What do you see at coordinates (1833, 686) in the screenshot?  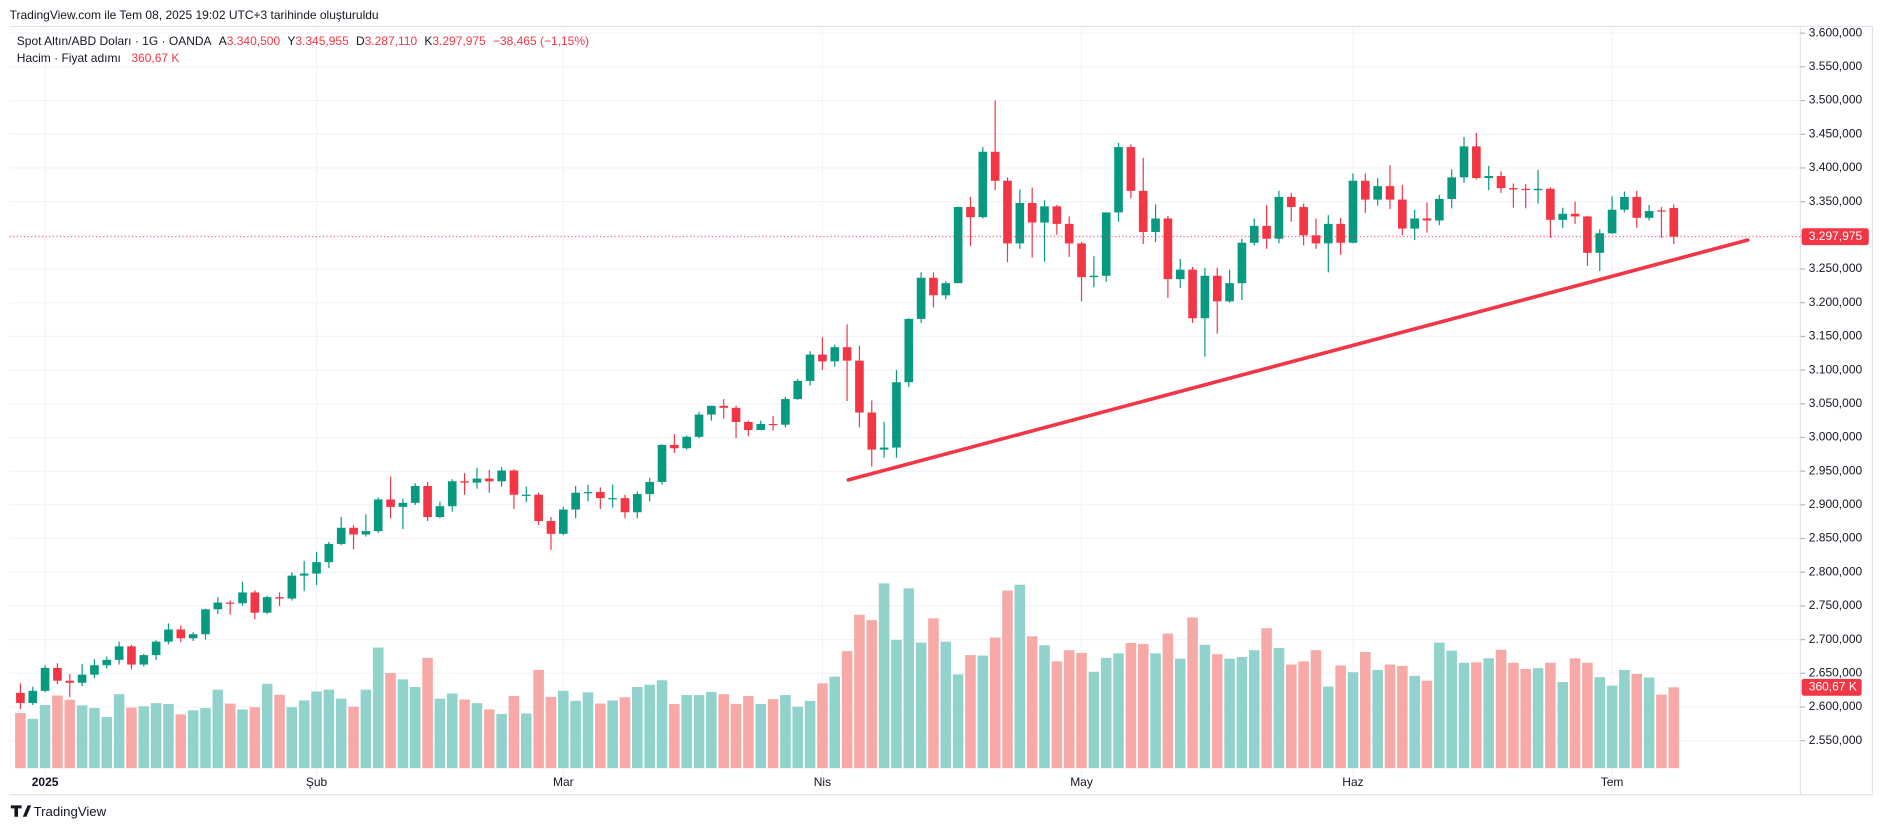 I see `last-volume-label: 360,67 K` at bounding box center [1833, 686].